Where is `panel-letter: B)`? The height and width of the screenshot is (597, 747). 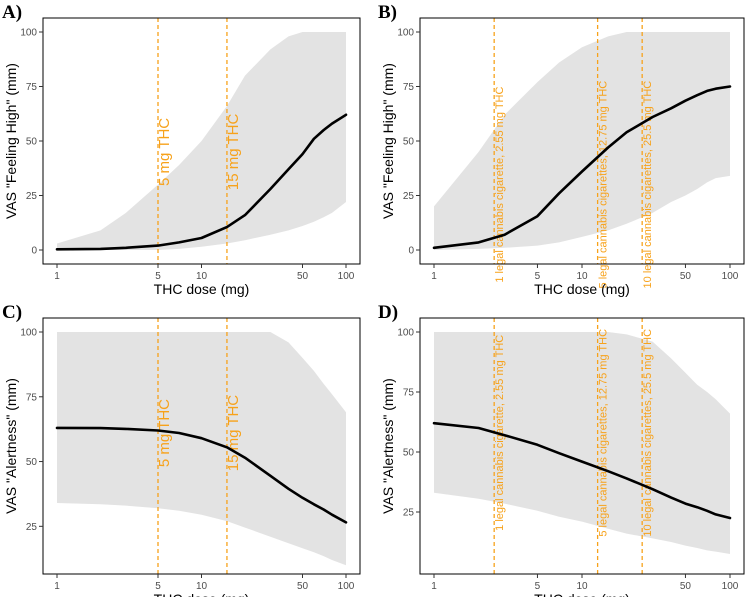 panel-letter: B) is located at coordinates (387, 12).